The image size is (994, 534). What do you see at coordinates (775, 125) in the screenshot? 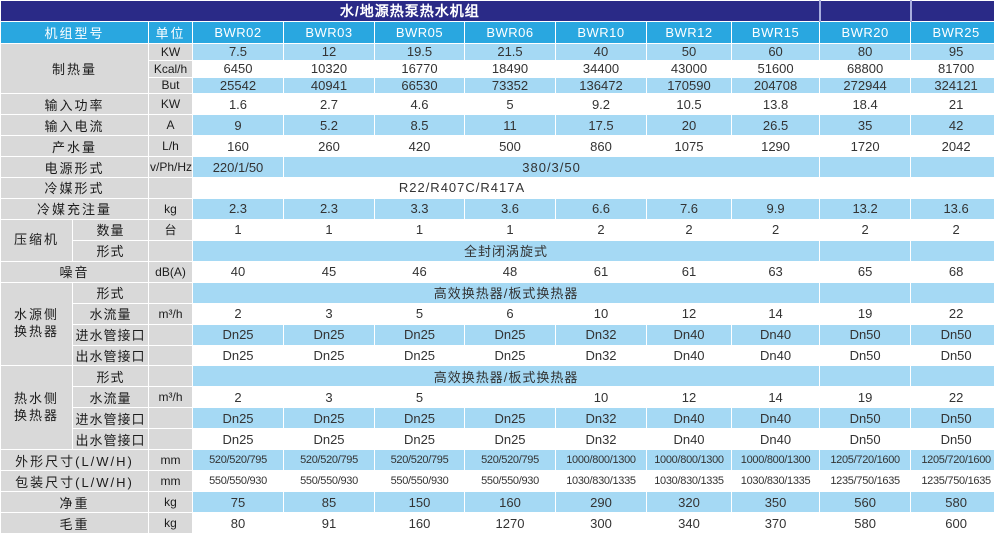
I see `data-cell: 26.5` at bounding box center [775, 125].